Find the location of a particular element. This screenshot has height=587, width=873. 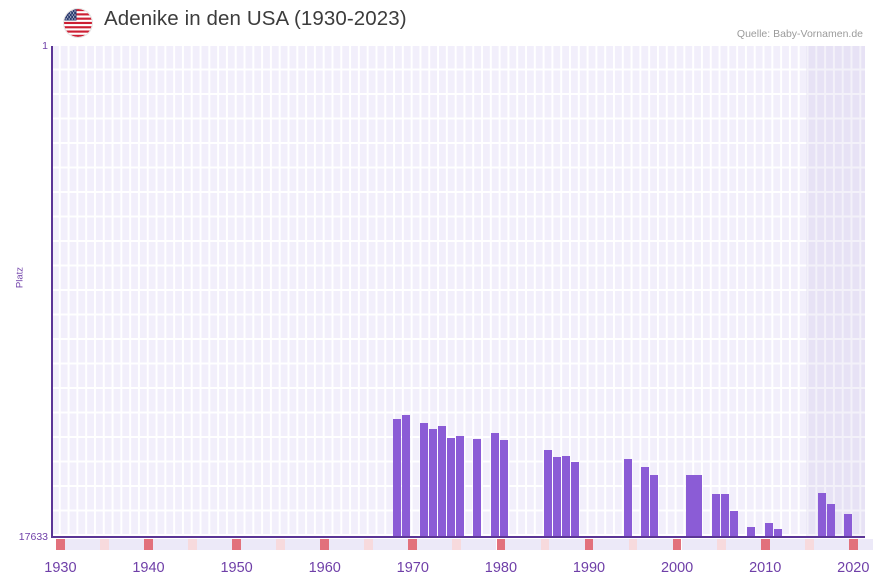

x-tick-1934 is located at coordinates (96, 544).